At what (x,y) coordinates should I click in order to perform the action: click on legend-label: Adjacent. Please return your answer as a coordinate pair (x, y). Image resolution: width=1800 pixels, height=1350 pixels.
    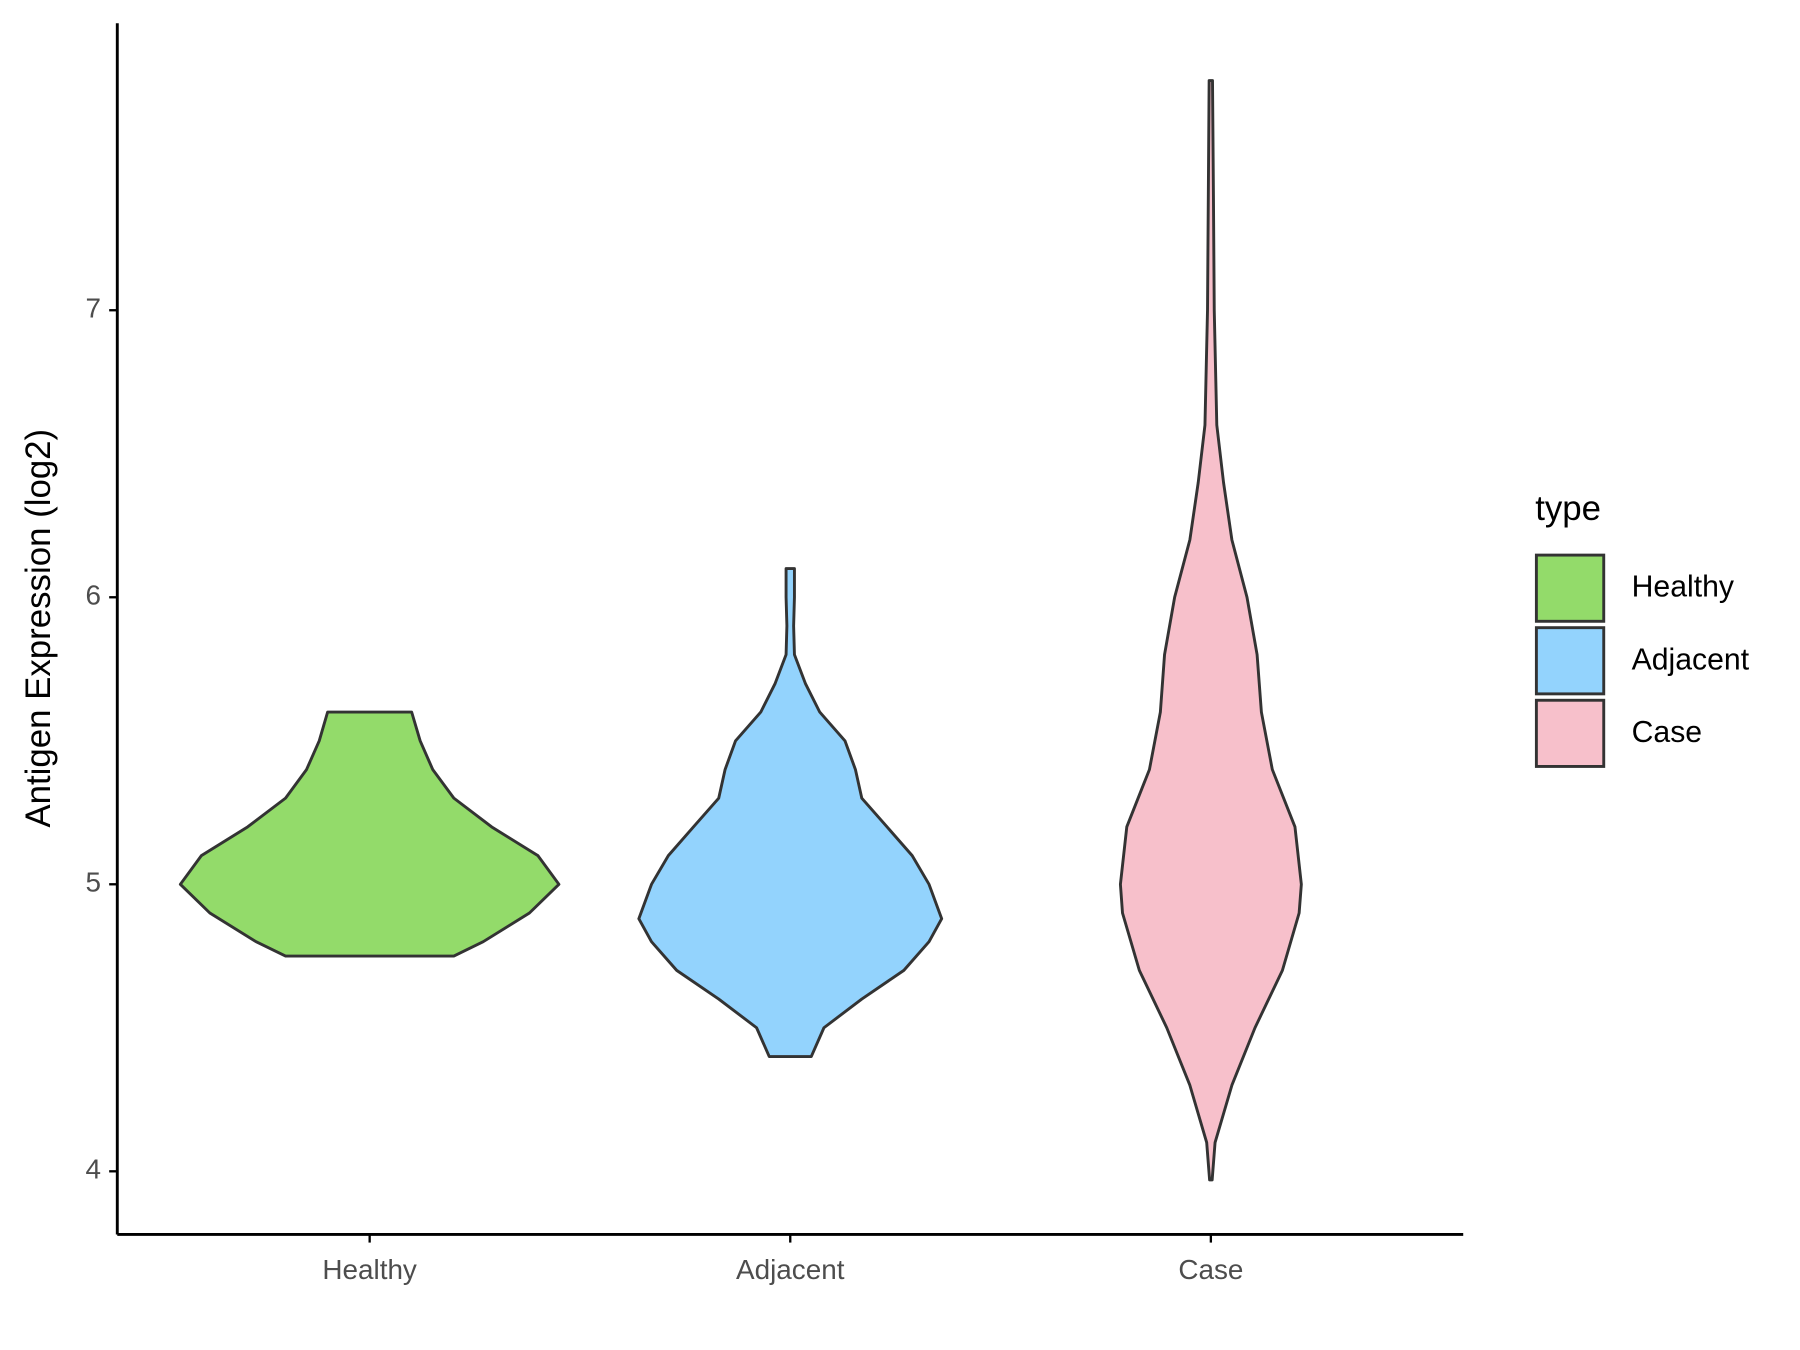
    Looking at the image, I should click on (1691, 659).